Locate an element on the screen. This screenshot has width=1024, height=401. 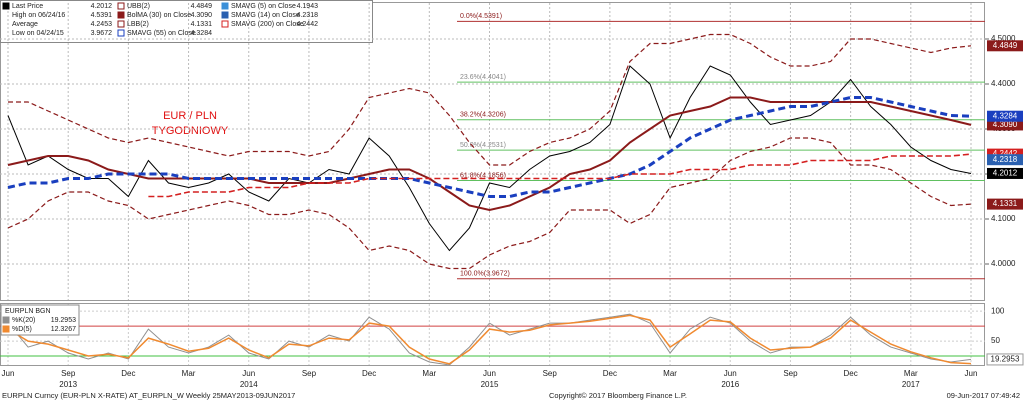
price-tag-label: 4.2318 is located at coordinates (1005, 159).